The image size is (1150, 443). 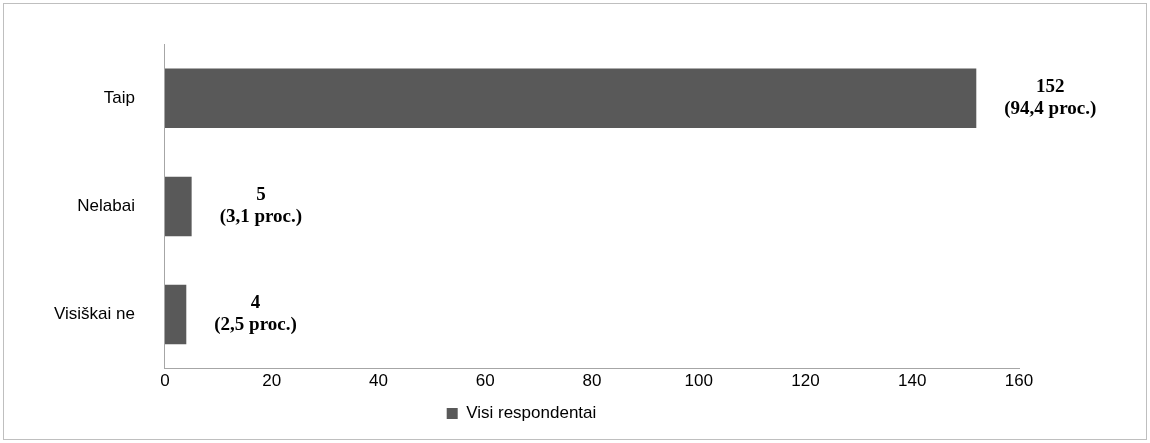 What do you see at coordinates (531, 413) in the screenshot?
I see `legend-label: Visi respondentai` at bounding box center [531, 413].